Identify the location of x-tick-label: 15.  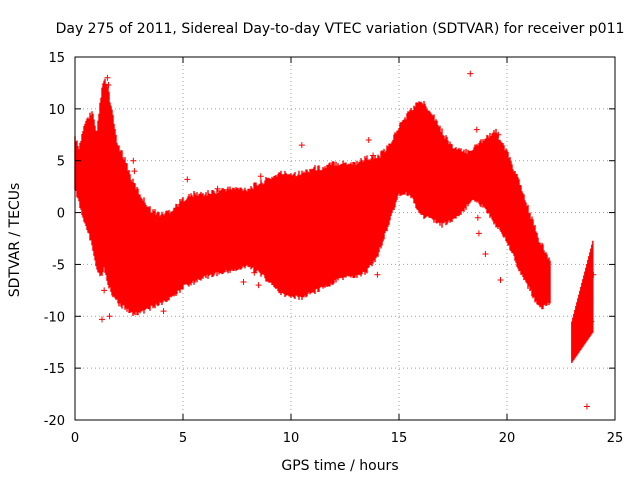
(399, 438).